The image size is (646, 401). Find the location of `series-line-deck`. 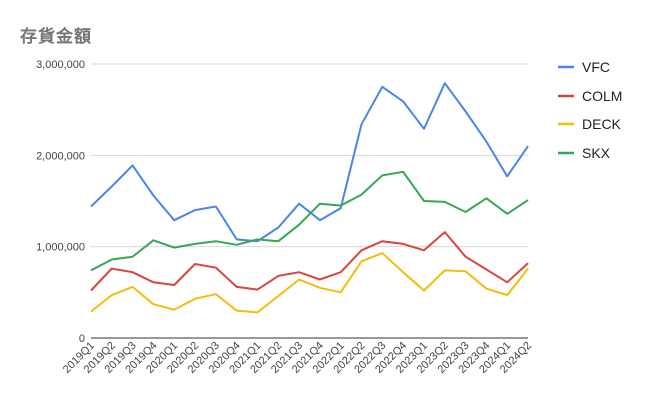

series-line-deck is located at coordinates (309, 283).